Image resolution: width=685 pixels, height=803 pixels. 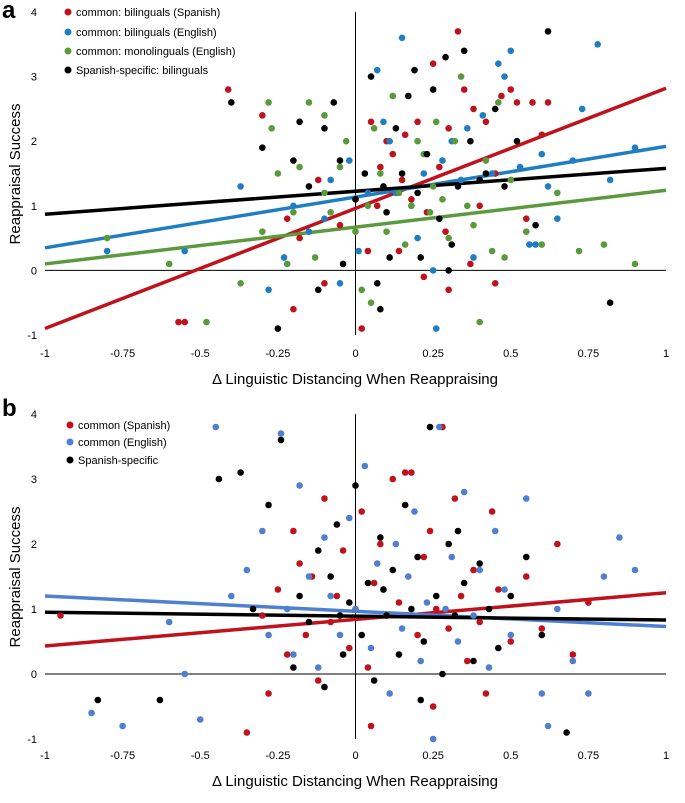 What do you see at coordinates (34, 545) in the screenshot?
I see `panel-b-y-tick-label: 2` at bounding box center [34, 545].